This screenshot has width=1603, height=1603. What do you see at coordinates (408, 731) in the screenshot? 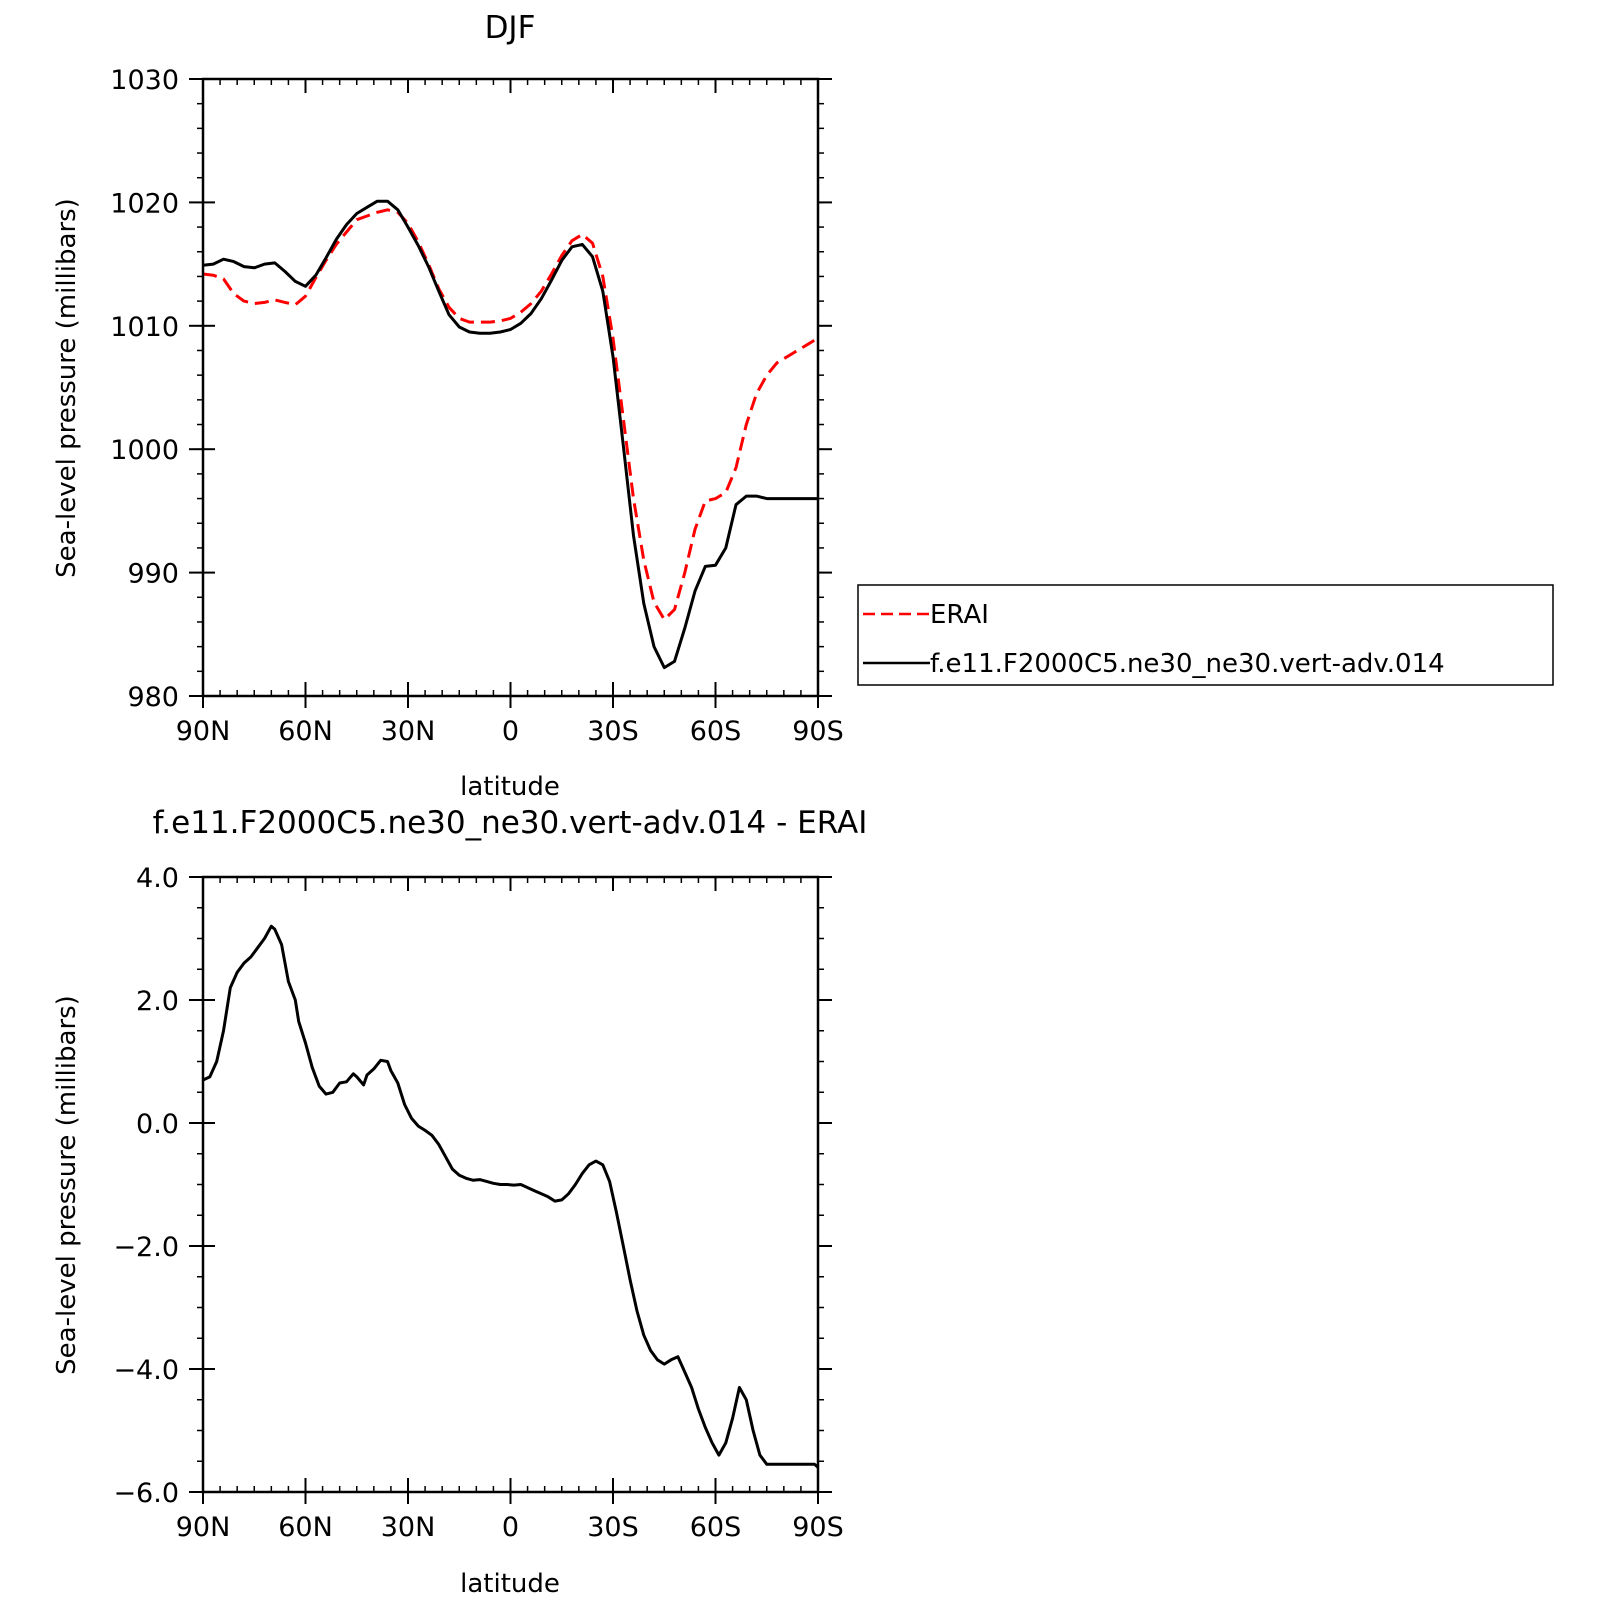
I see `top-x-tick-label: 30N` at bounding box center [408, 731].